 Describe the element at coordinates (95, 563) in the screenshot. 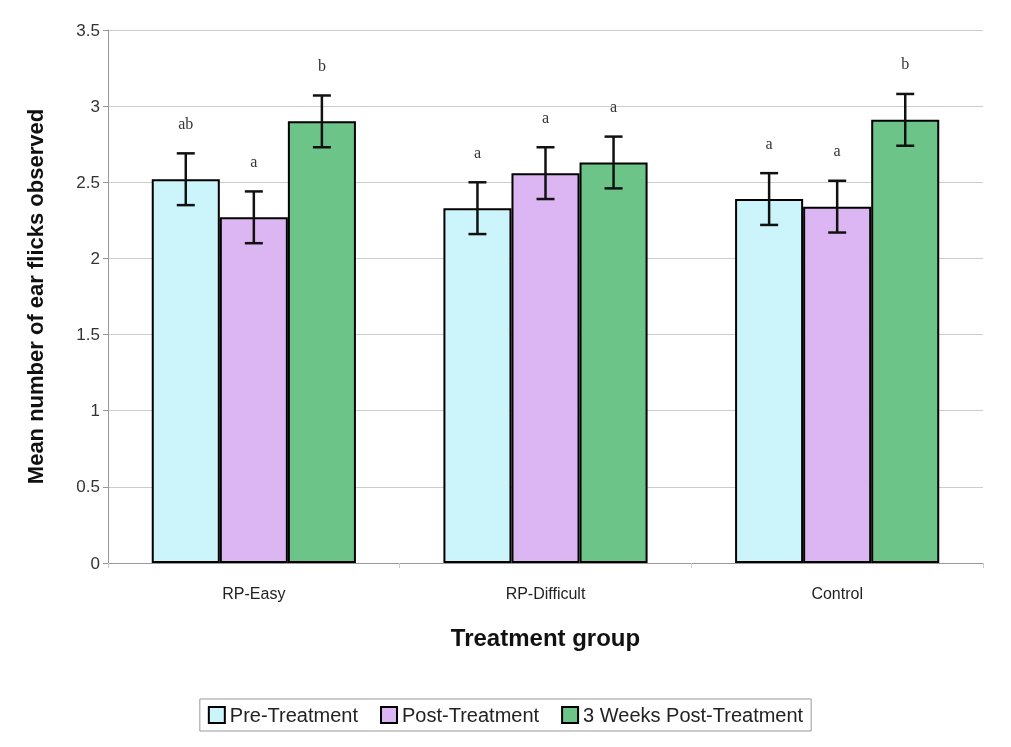

I see `y-tick-label: 0` at that location.